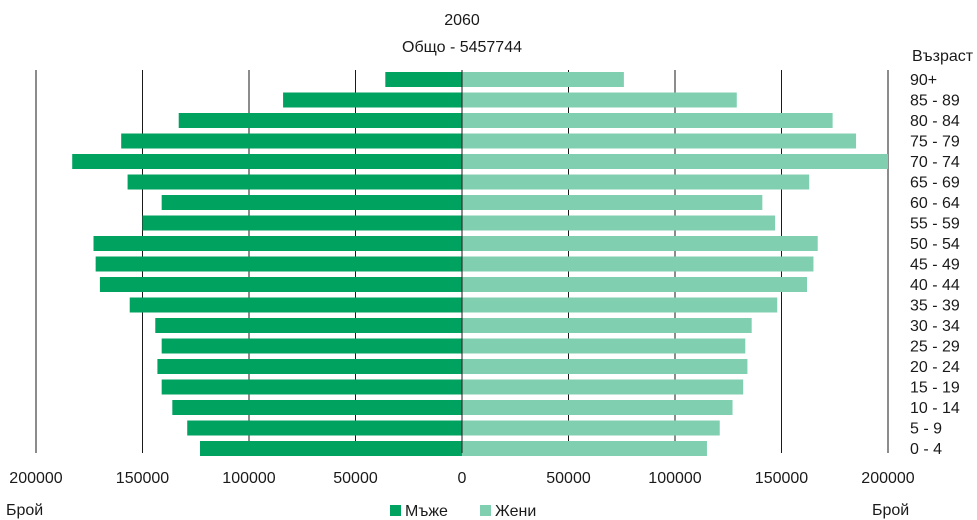  Describe the element at coordinates (463, 511) in the screenshot. I see `legend: Мъже Жени` at that location.